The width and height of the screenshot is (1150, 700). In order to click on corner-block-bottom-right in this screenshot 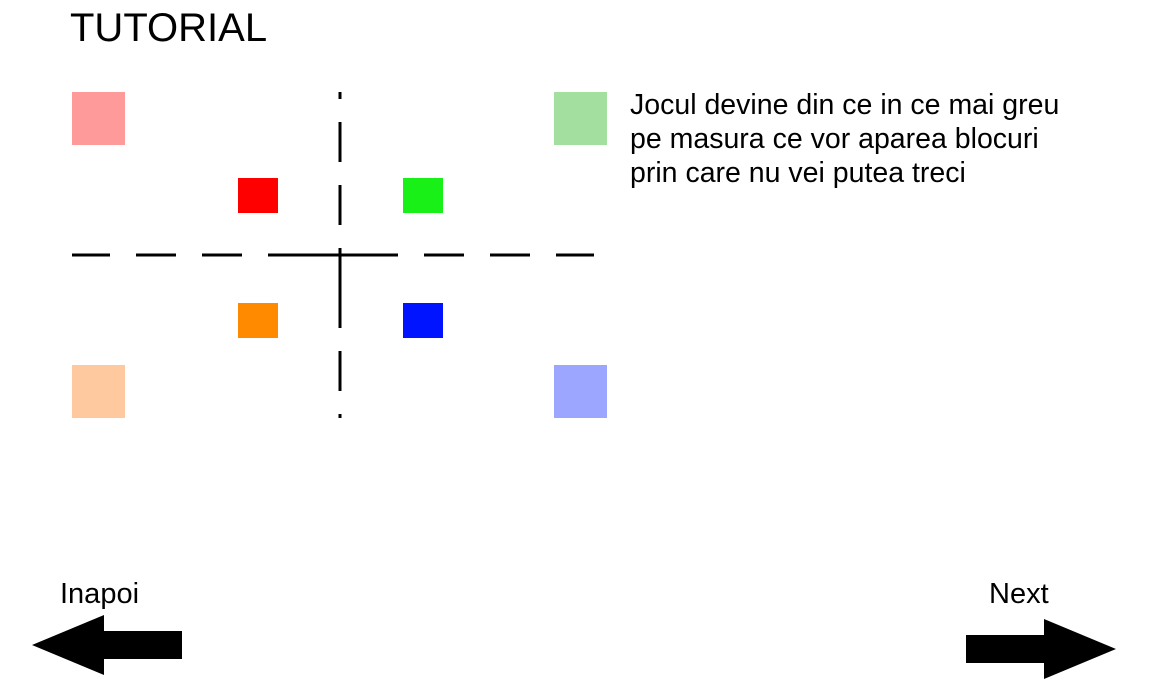, I will do `click(580, 391)`.